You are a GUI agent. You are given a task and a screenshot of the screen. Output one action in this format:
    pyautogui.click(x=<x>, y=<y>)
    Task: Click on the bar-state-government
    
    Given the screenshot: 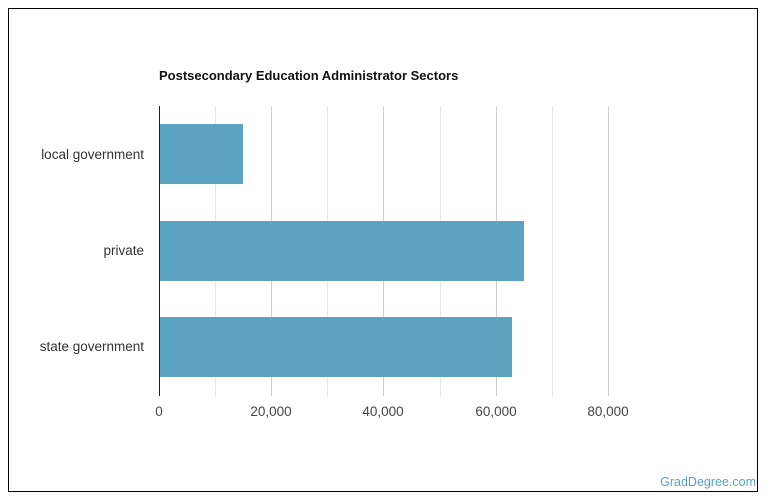 What is the action you would take?
    pyautogui.click(x=335, y=347)
    